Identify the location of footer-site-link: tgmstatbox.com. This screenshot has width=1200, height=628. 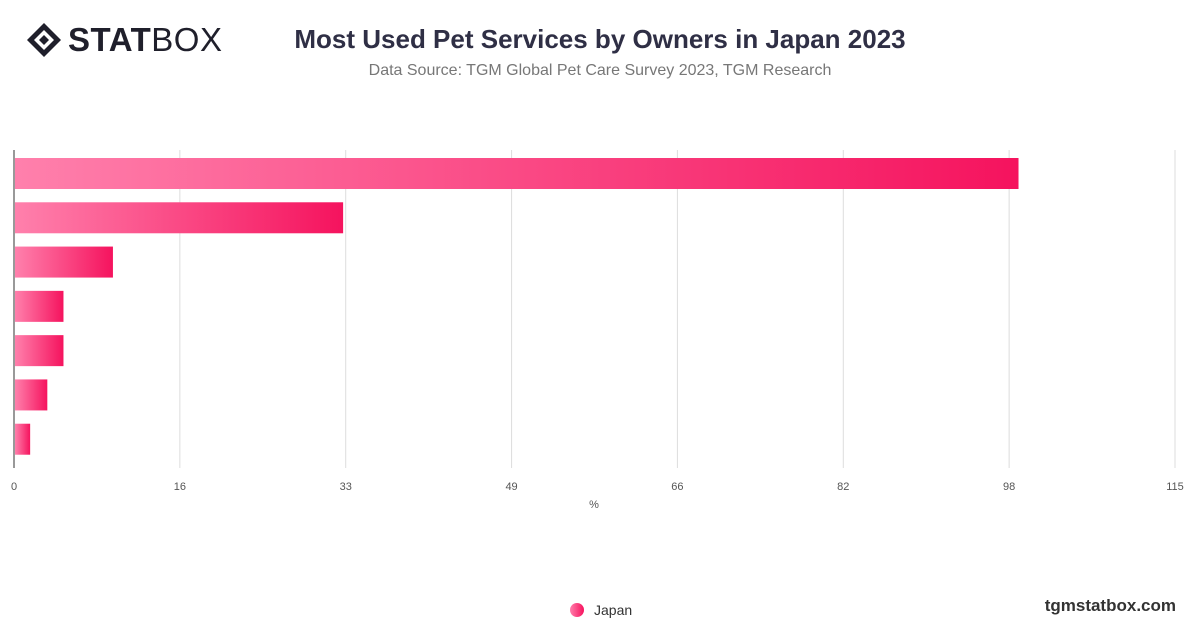
(1110, 605).